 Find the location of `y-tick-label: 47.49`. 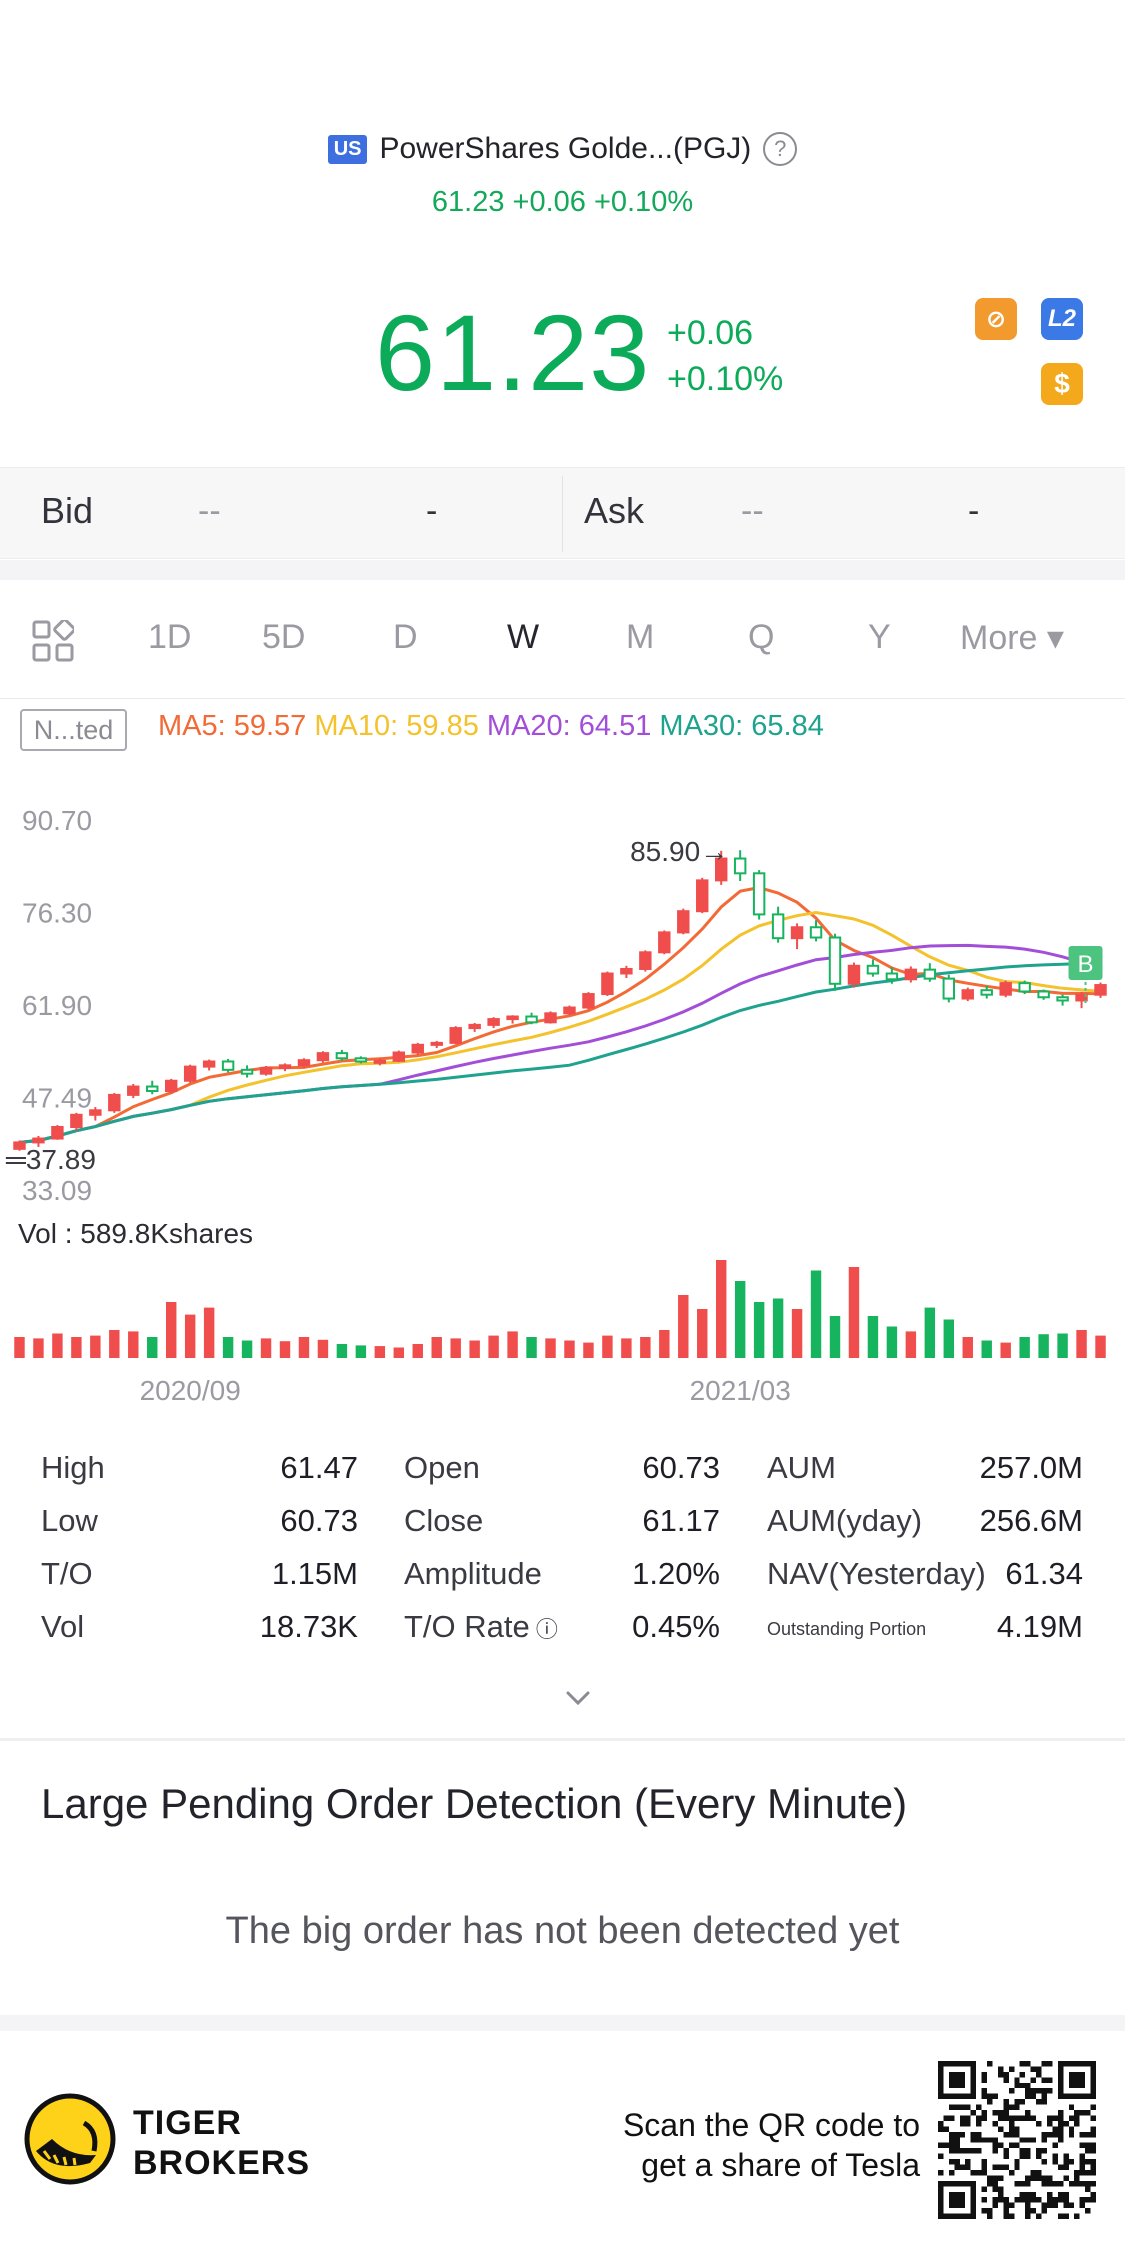

y-tick-label: 47.49 is located at coordinates (57, 1098).